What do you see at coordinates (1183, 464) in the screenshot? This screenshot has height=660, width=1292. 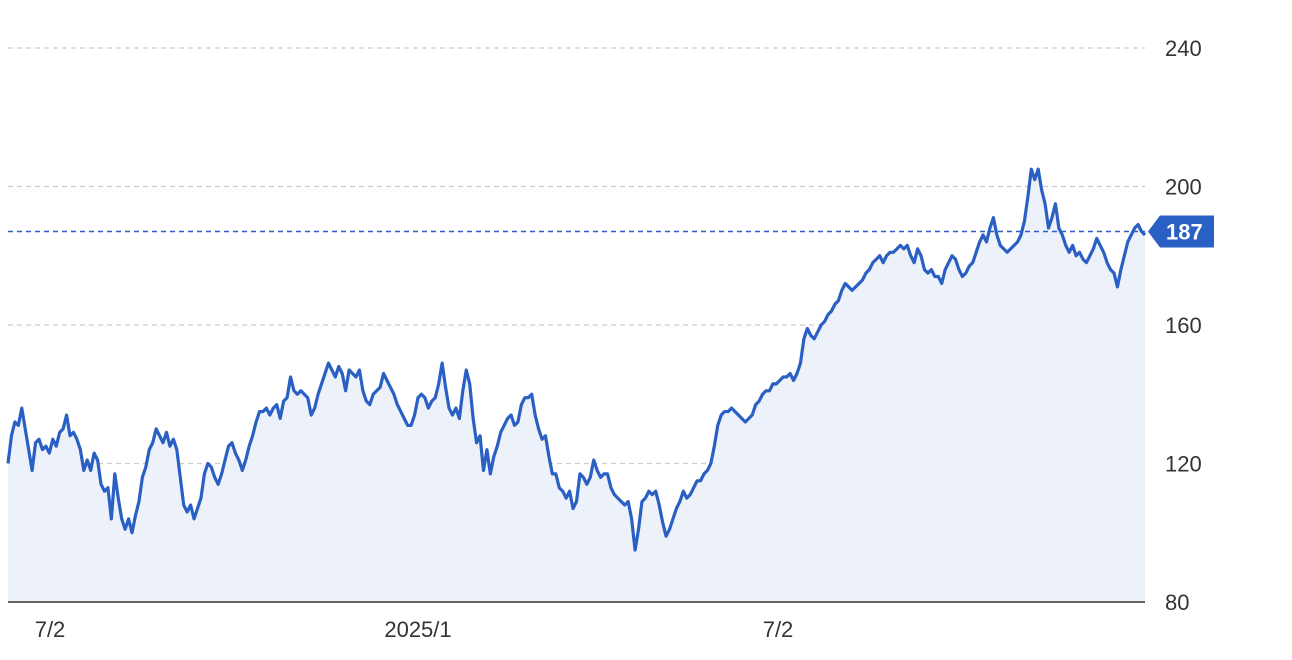 I see `y-tick-label: 120` at bounding box center [1183, 464].